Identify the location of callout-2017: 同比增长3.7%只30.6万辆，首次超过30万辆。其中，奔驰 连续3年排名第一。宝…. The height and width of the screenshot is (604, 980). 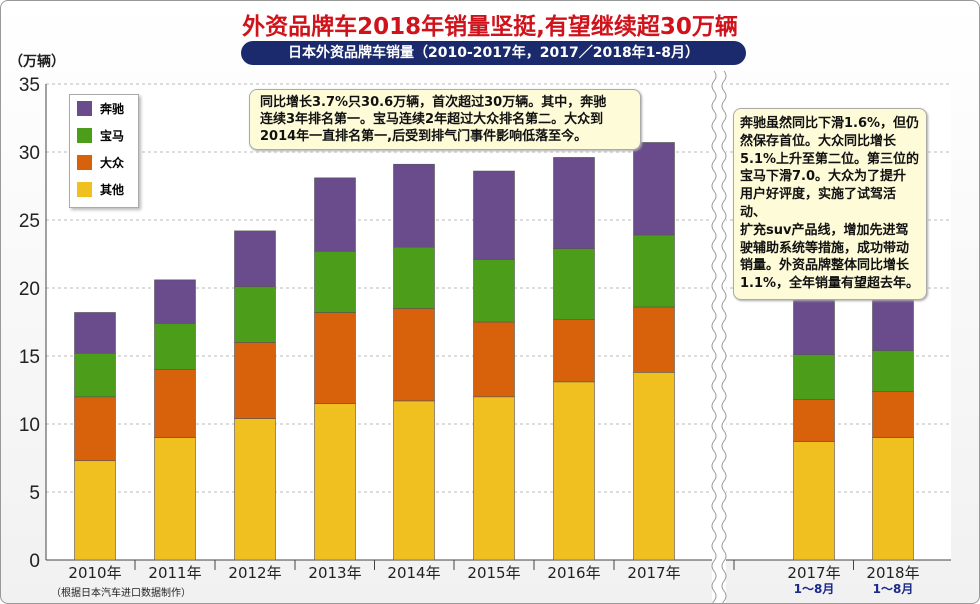
(445, 119).